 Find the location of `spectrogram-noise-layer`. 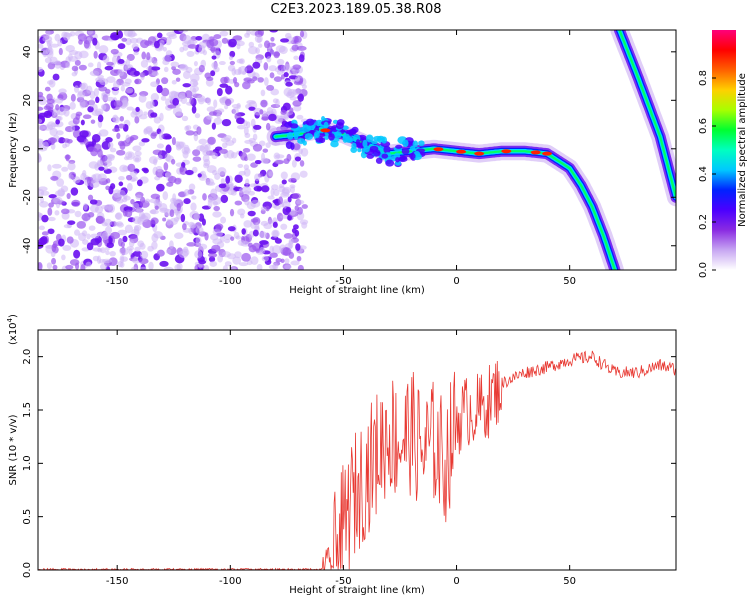

spectrogram-noise-layer is located at coordinates (173, 150).